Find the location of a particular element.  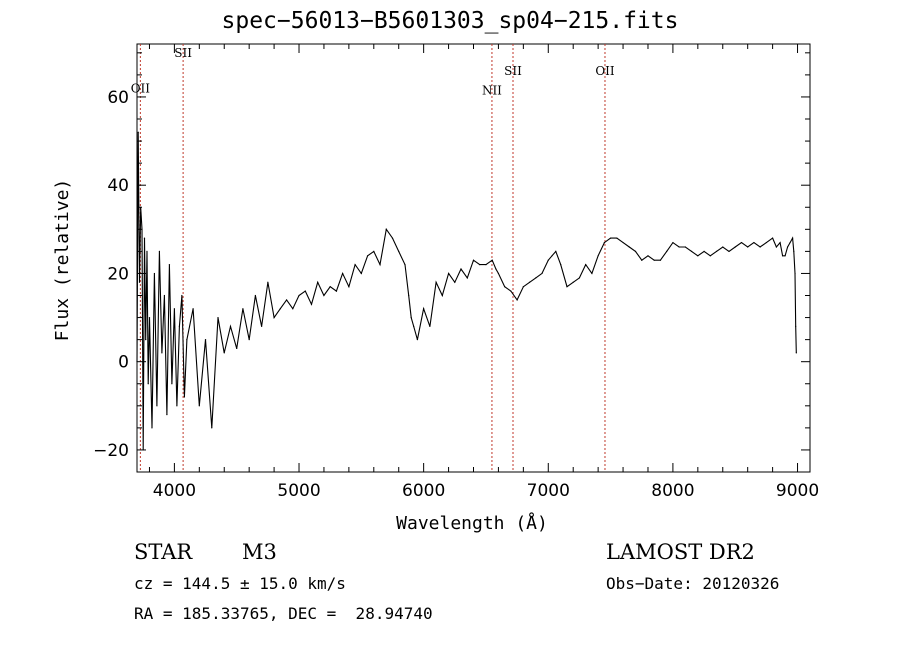

x-tick-label: 8000 is located at coordinates (672, 491).